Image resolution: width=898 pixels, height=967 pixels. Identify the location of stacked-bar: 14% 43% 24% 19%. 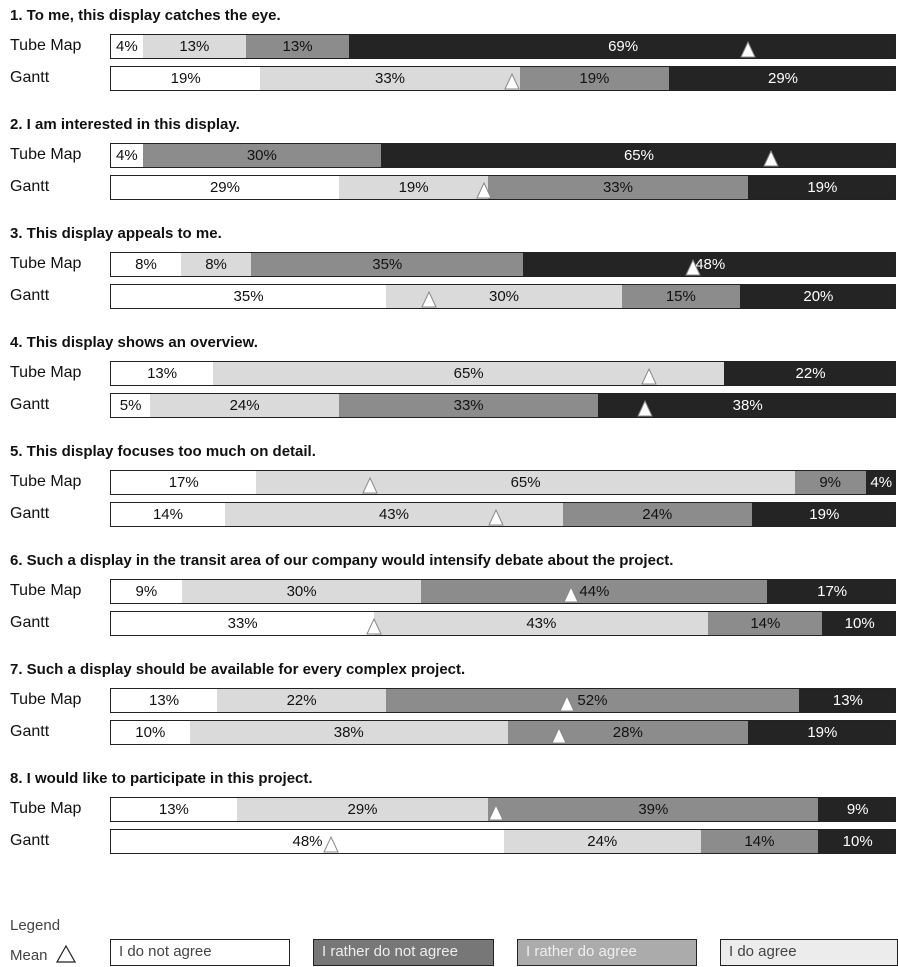
(503, 514).